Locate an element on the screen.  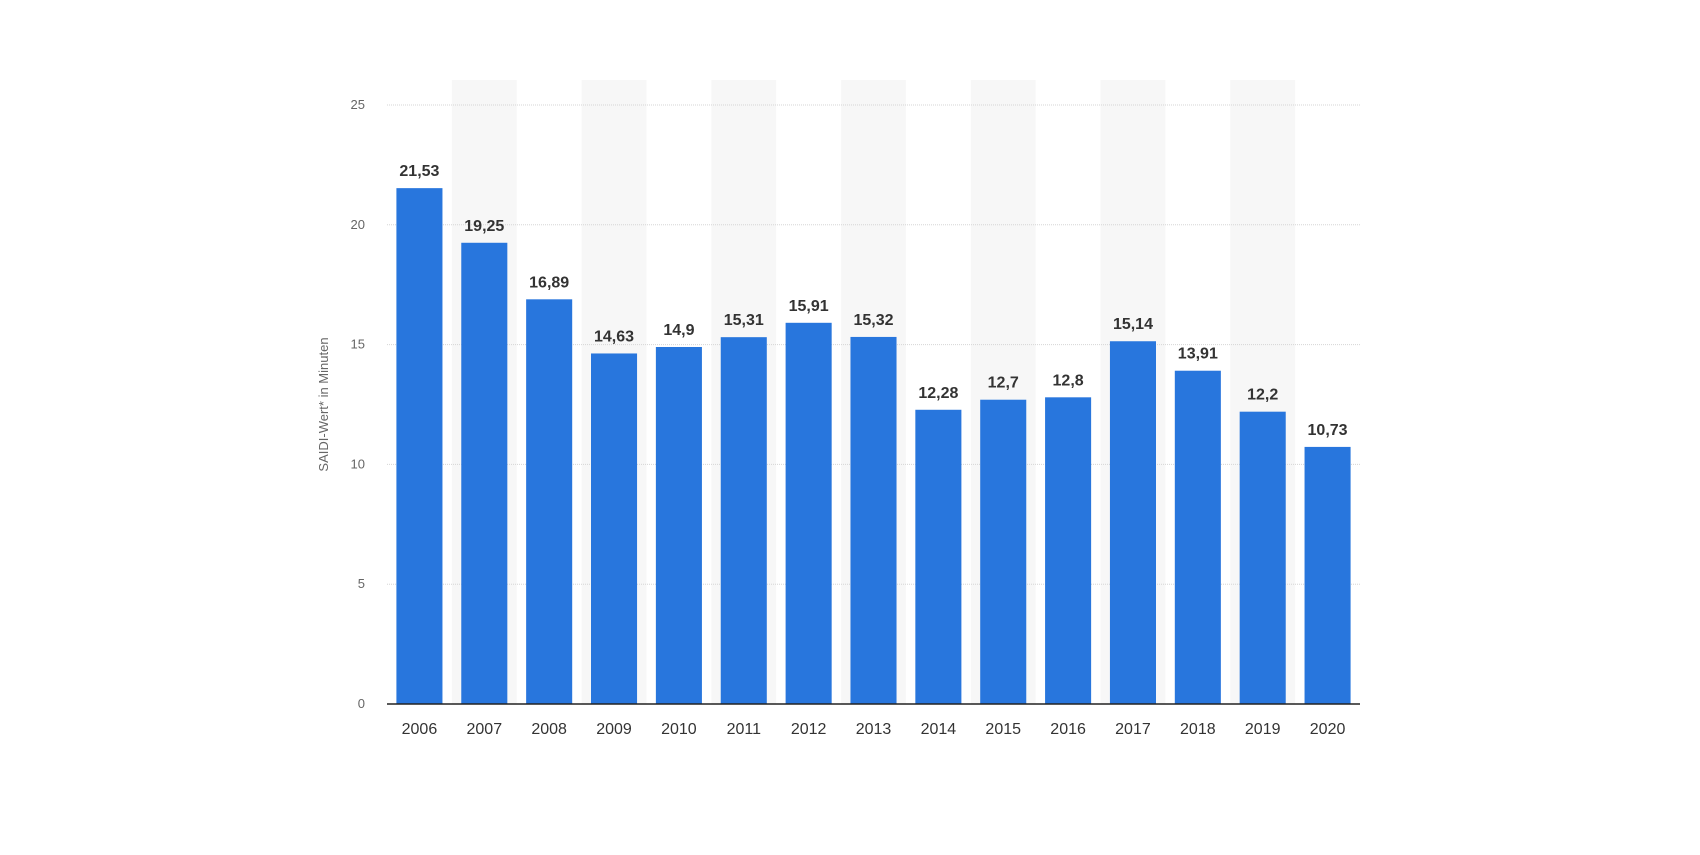
data-label: 13,91 is located at coordinates (1198, 354).